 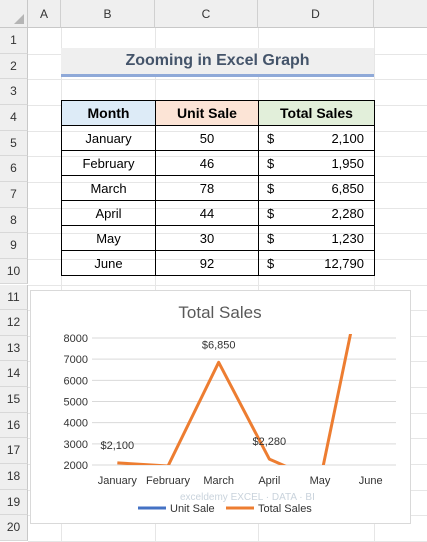 What do you see at coordinates (108, 14) in the screenshot?
I see `column-header-b: B` at bounding box center [108, 14].